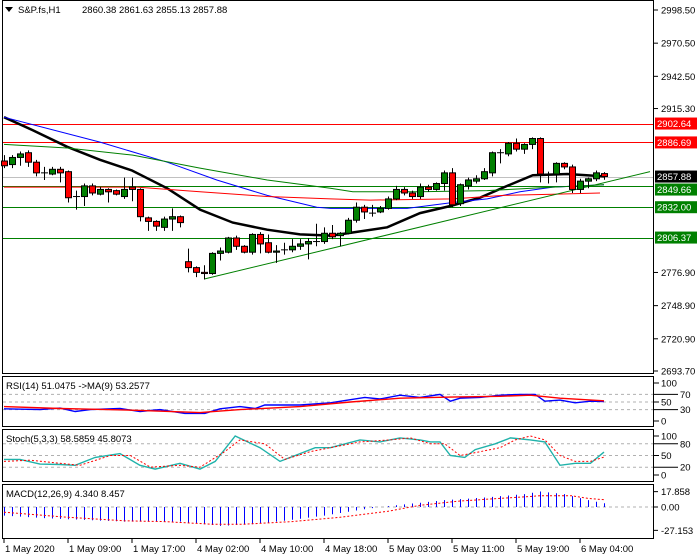  I want to click on stoch-tick-label: 50, so click(666, 456).